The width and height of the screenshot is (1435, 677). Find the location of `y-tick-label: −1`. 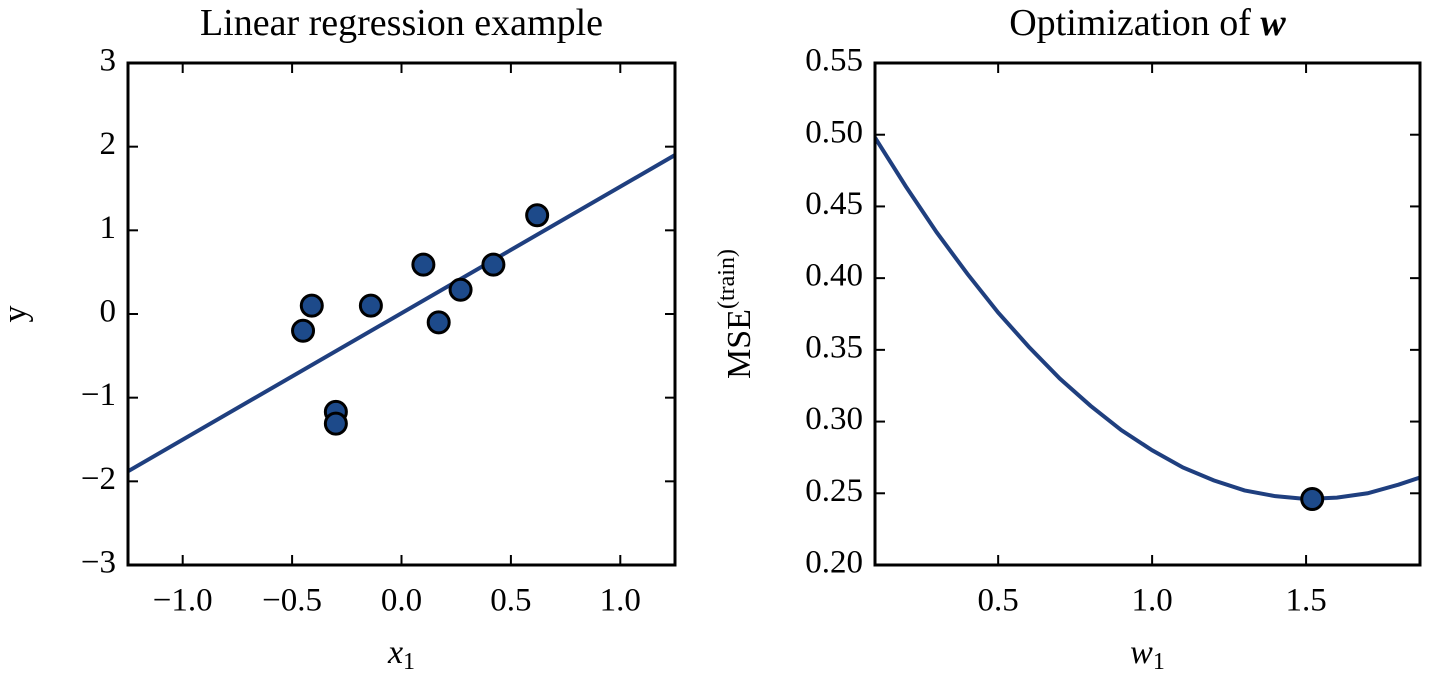

y-tick-label: −1 is located at coordinates (98, 395).